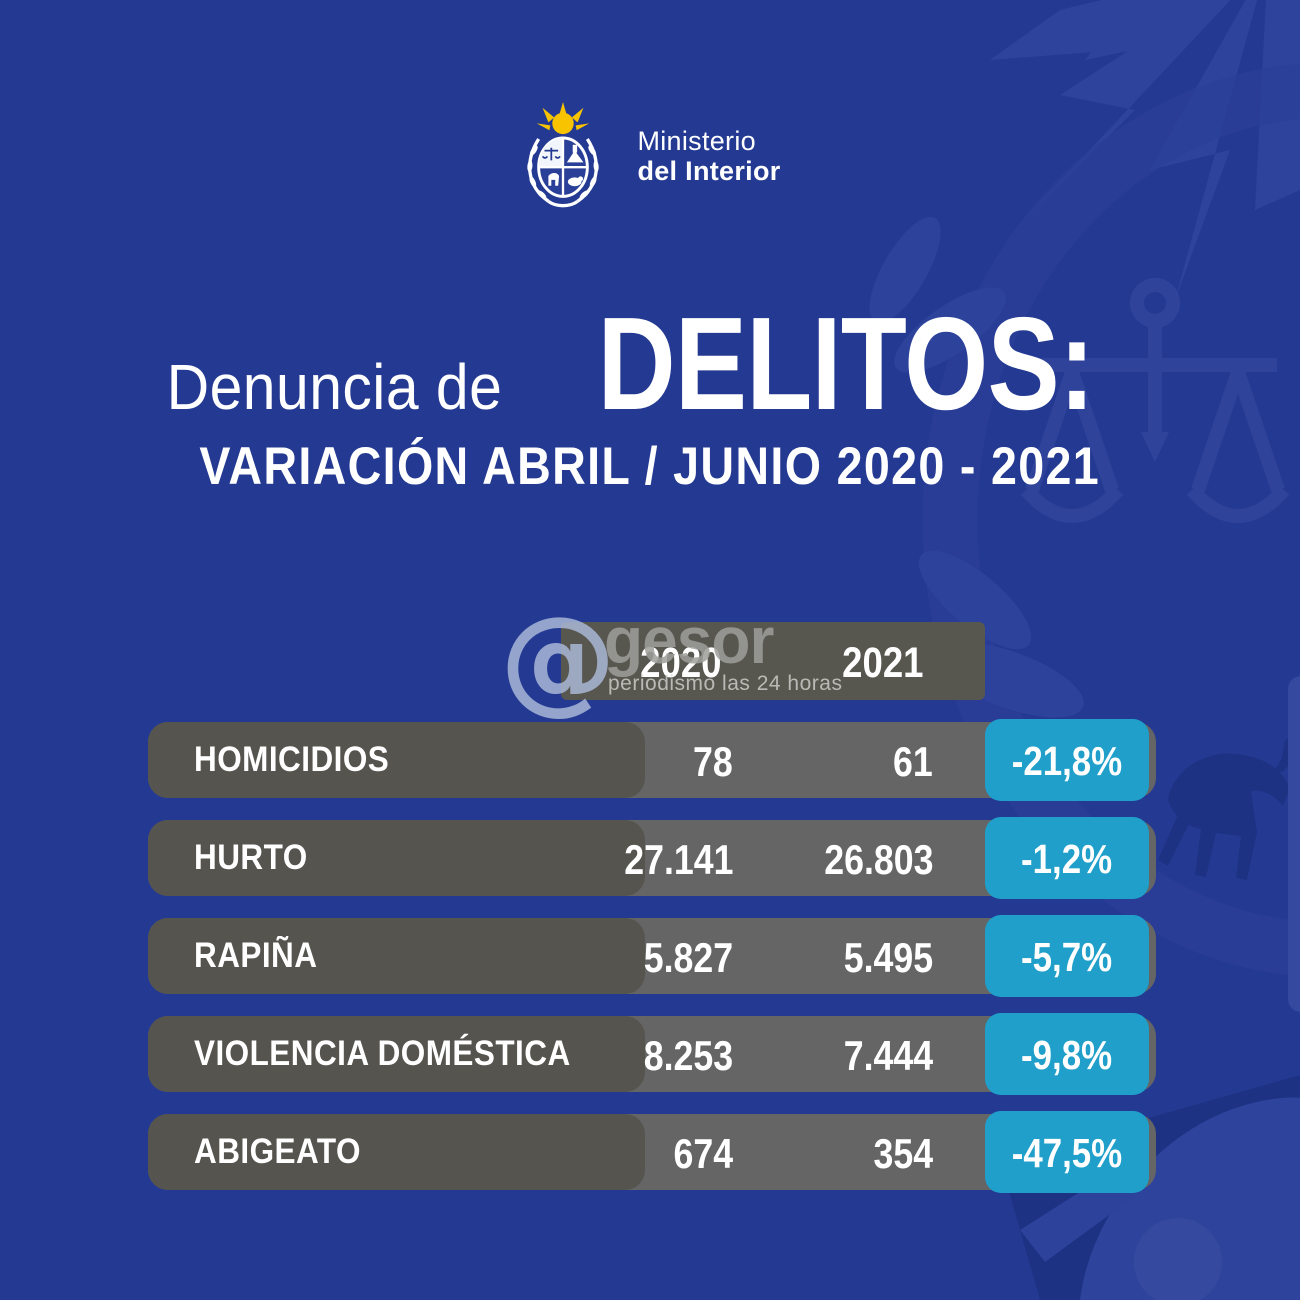  What do you see at coordinates (713, 761) in the screenshot?
I see `value-2020: 78` at bounding box center [713, 761].